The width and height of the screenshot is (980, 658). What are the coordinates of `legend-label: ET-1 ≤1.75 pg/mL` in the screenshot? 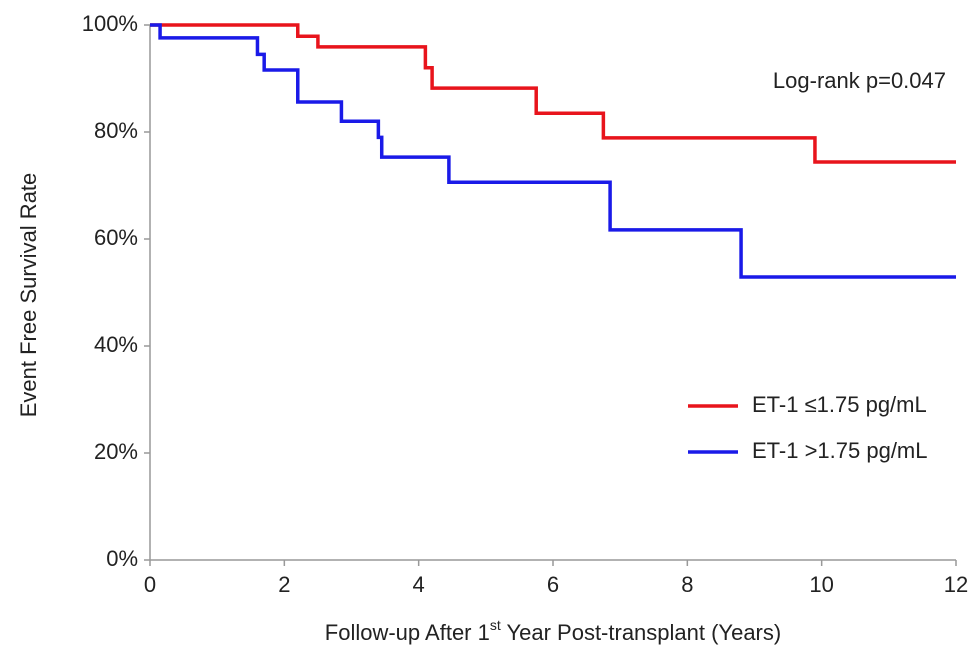 It's located at (839, 404).